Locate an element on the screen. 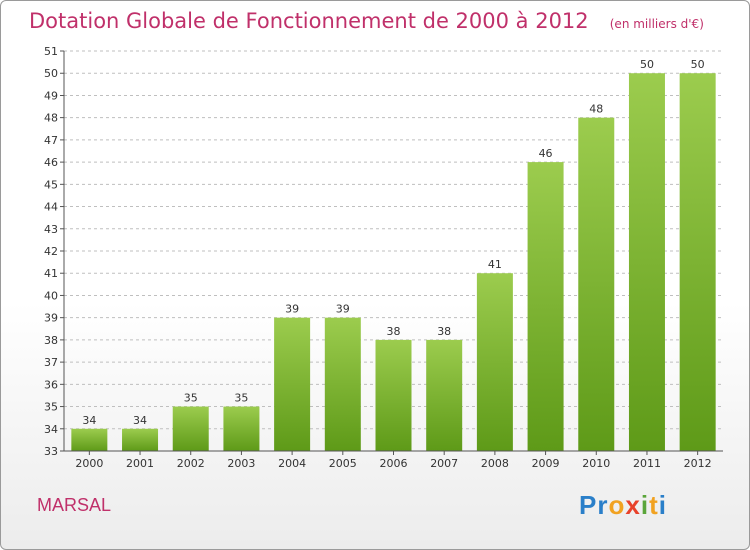 This screenshot has height=550, width=750. data-label: 48 is located at coordinates (596, 109).